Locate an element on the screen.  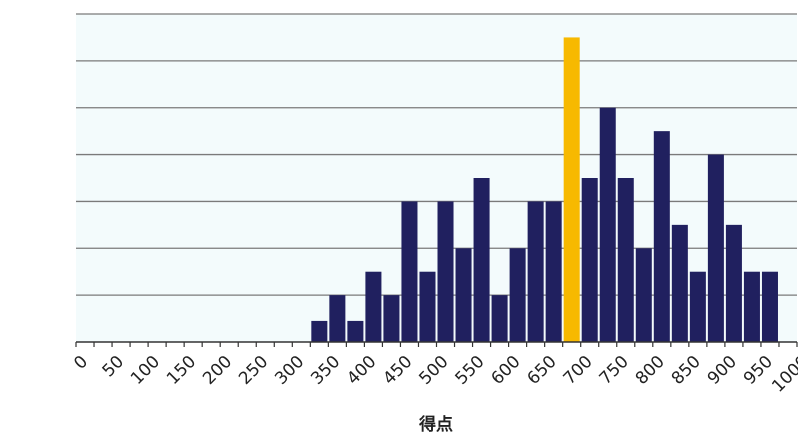
x-axis-title: 得点 is located at coordinates (435, 424).